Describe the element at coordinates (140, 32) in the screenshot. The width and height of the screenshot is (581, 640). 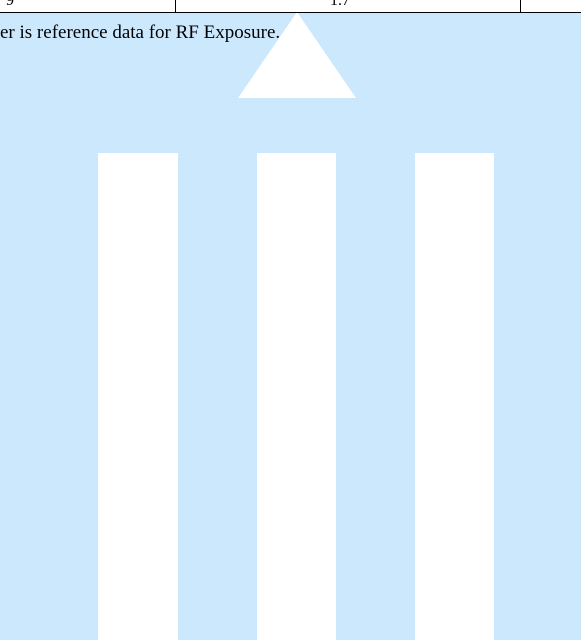
I see `note-text: er is reference data for RF Exposure.` at that location.